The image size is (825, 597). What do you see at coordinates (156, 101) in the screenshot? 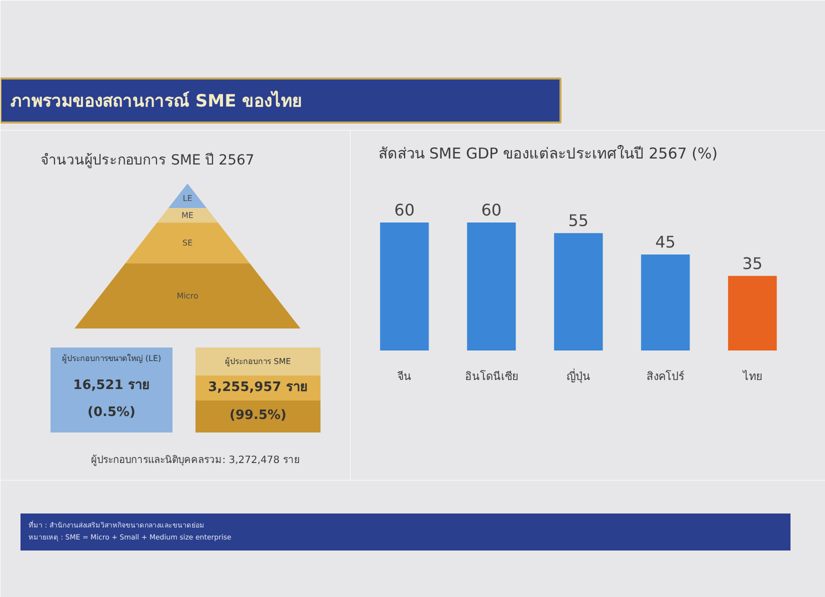
I see `text: ภาพรวมของสถานการณ์ SME ของไทย` at bounding box center [156, 101].